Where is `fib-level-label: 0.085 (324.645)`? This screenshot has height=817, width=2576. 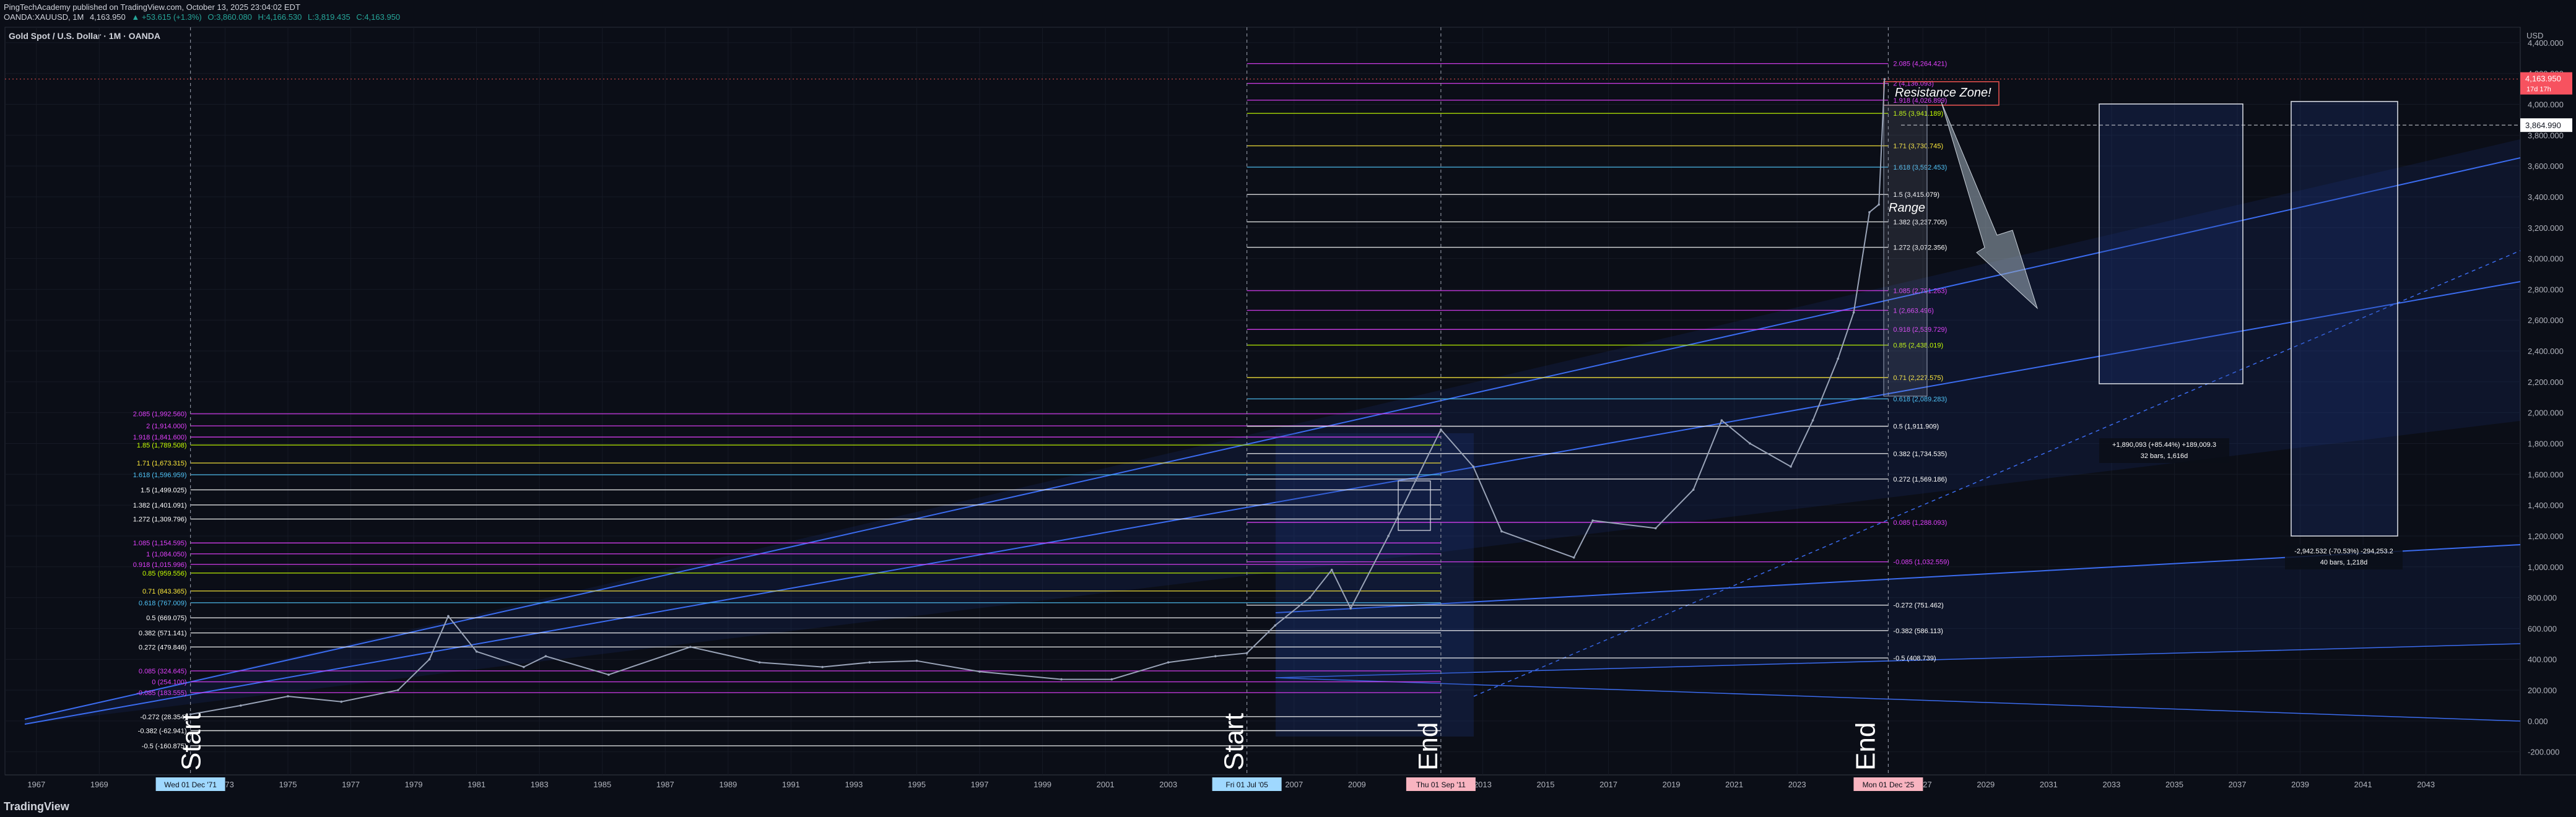
fib-level-label: 0.085 (324.645) is located at coordinates (163, 671).